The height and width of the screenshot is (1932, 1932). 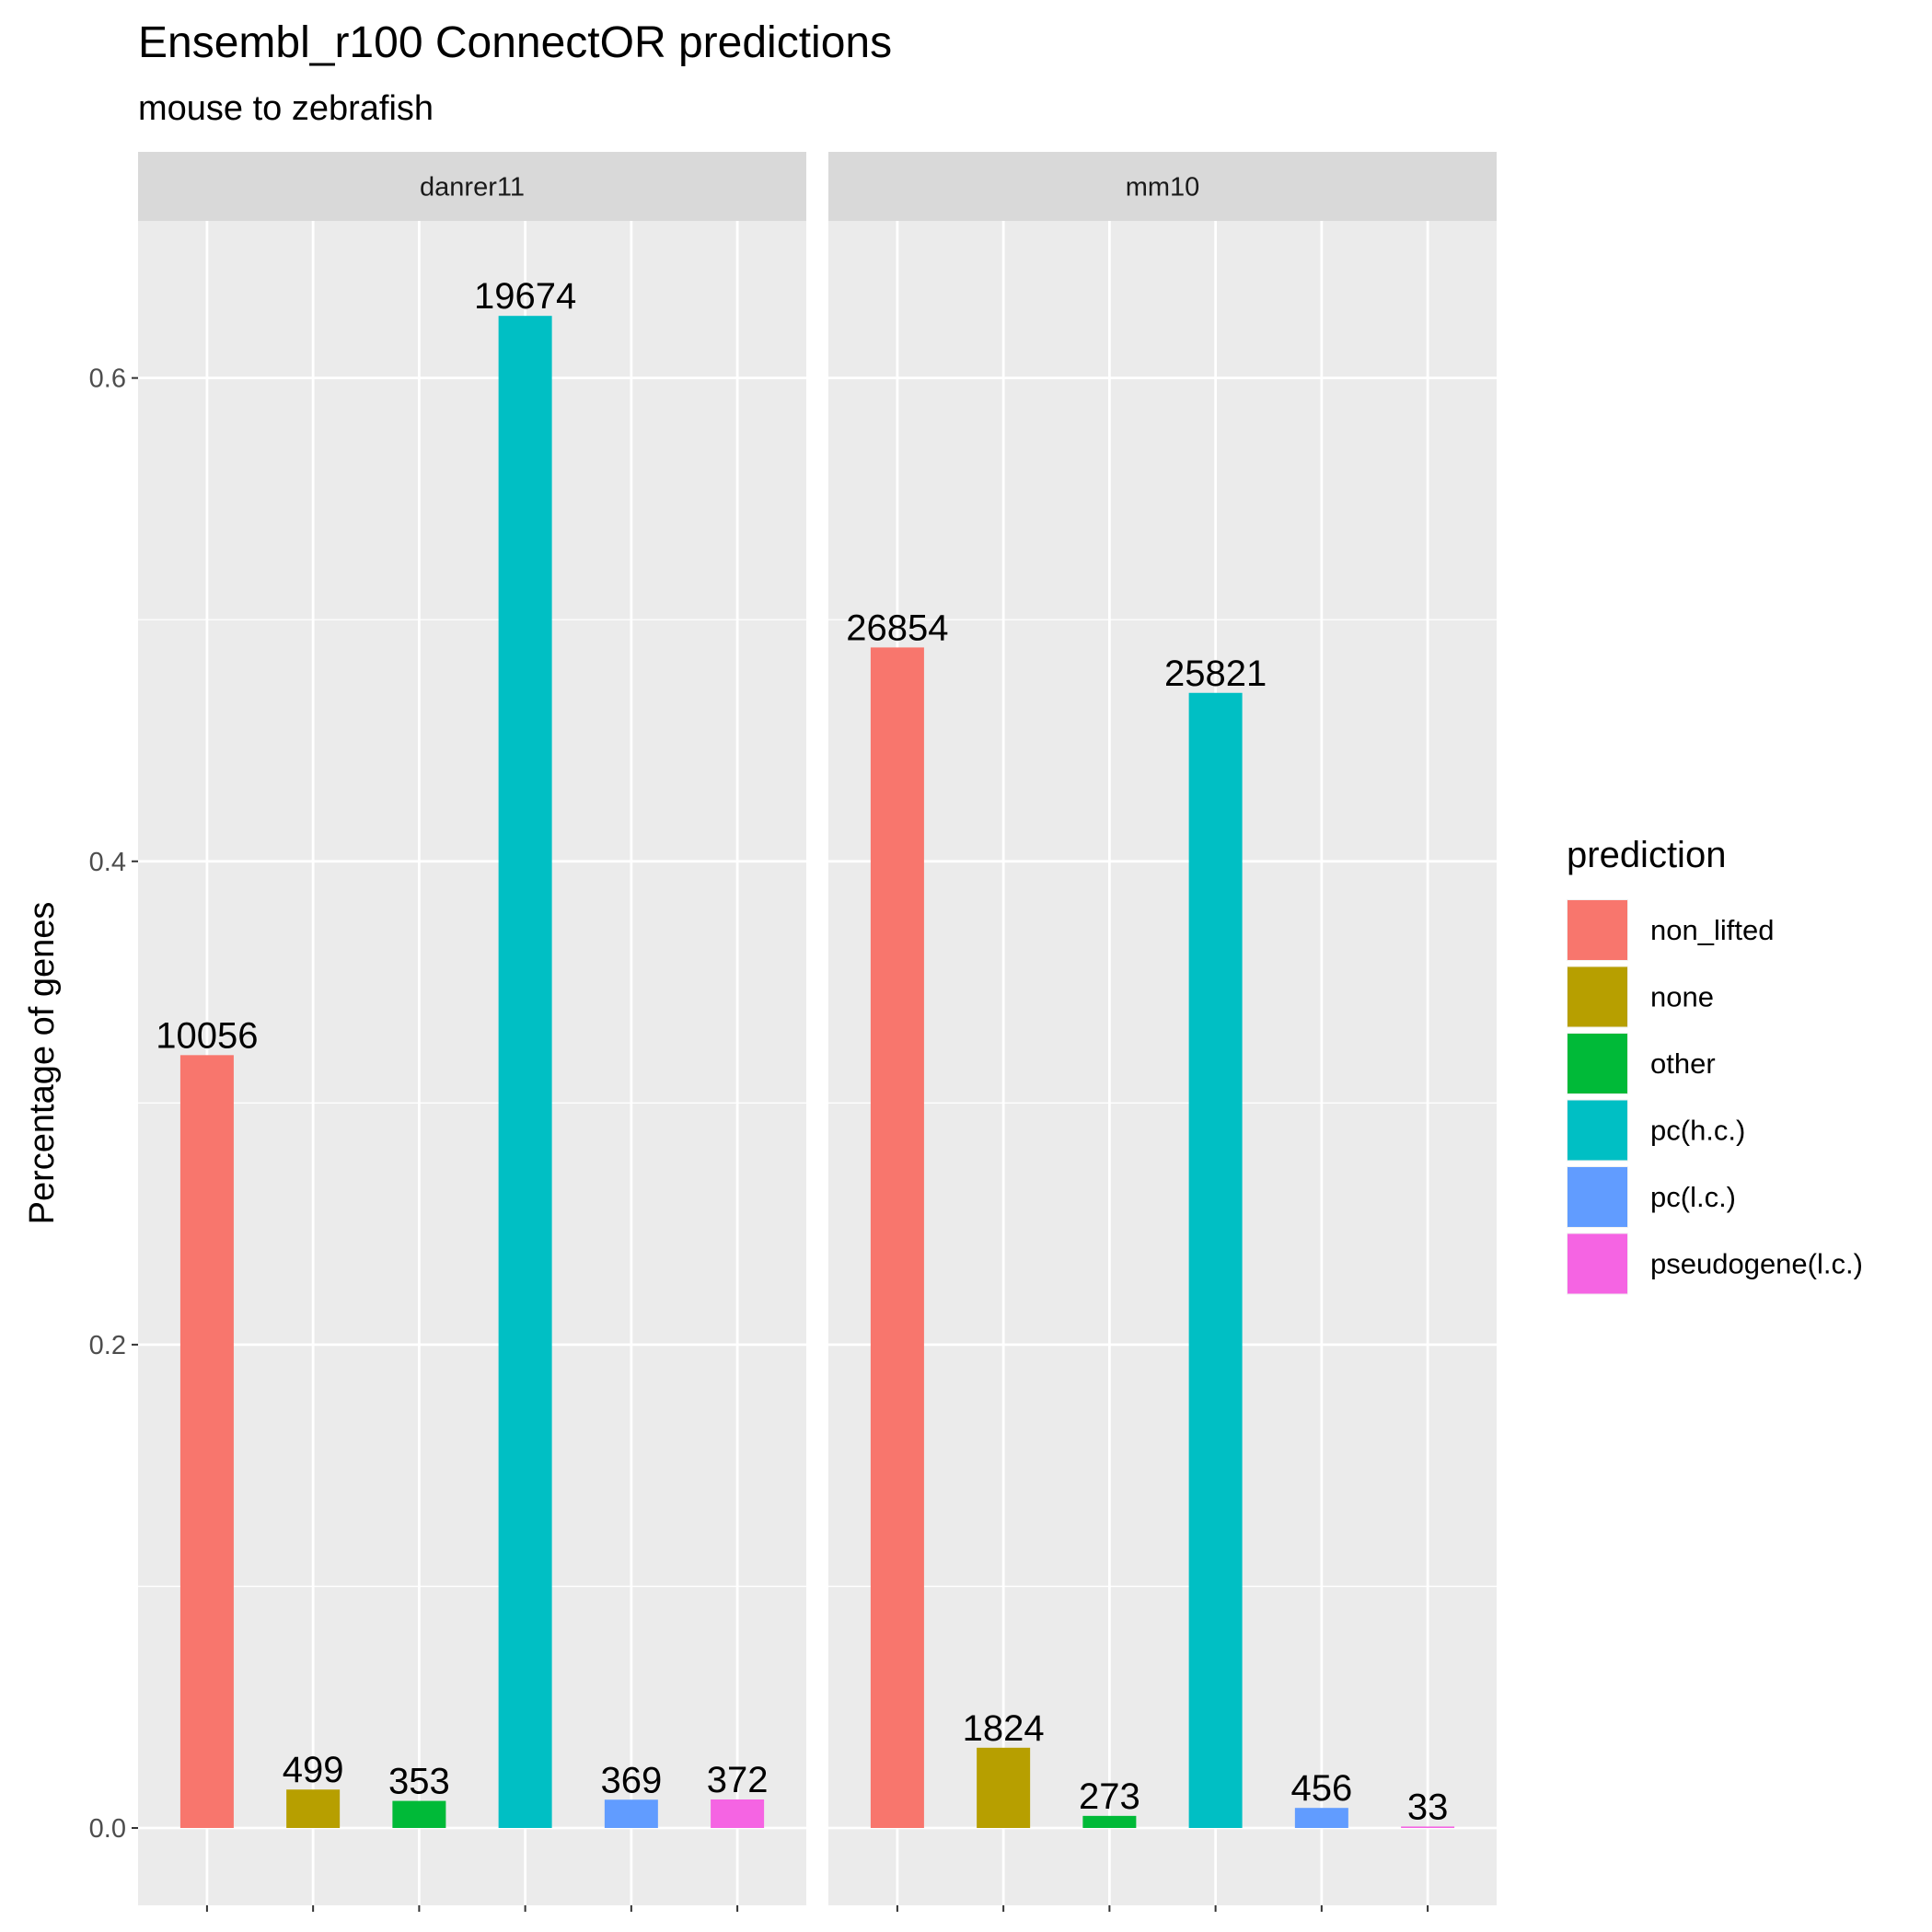 I want to click on bar-value-label: 353, so click(x=419, y=1782).